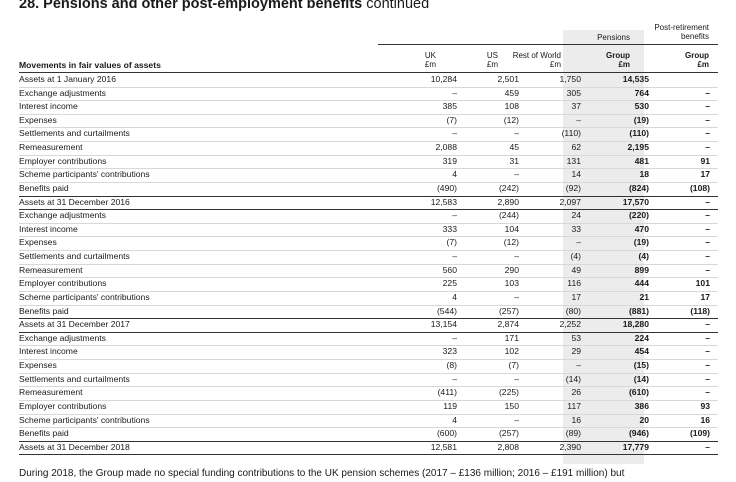 This screenshot has width=736, height=482. I want to click on table-row: Exchange adjustments – 459 305 764 –, so click(368, 94).